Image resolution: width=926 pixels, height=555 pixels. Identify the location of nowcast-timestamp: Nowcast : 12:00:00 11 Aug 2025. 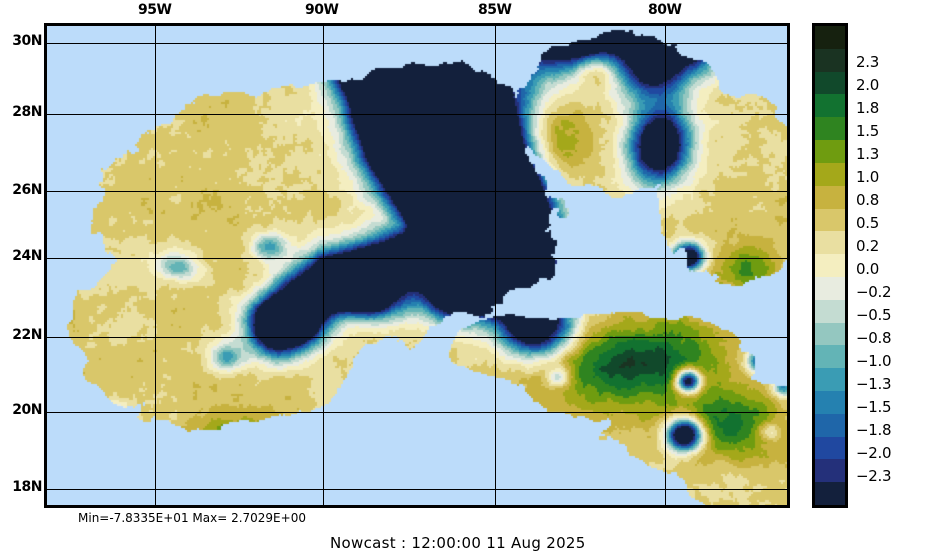
(458, 543).